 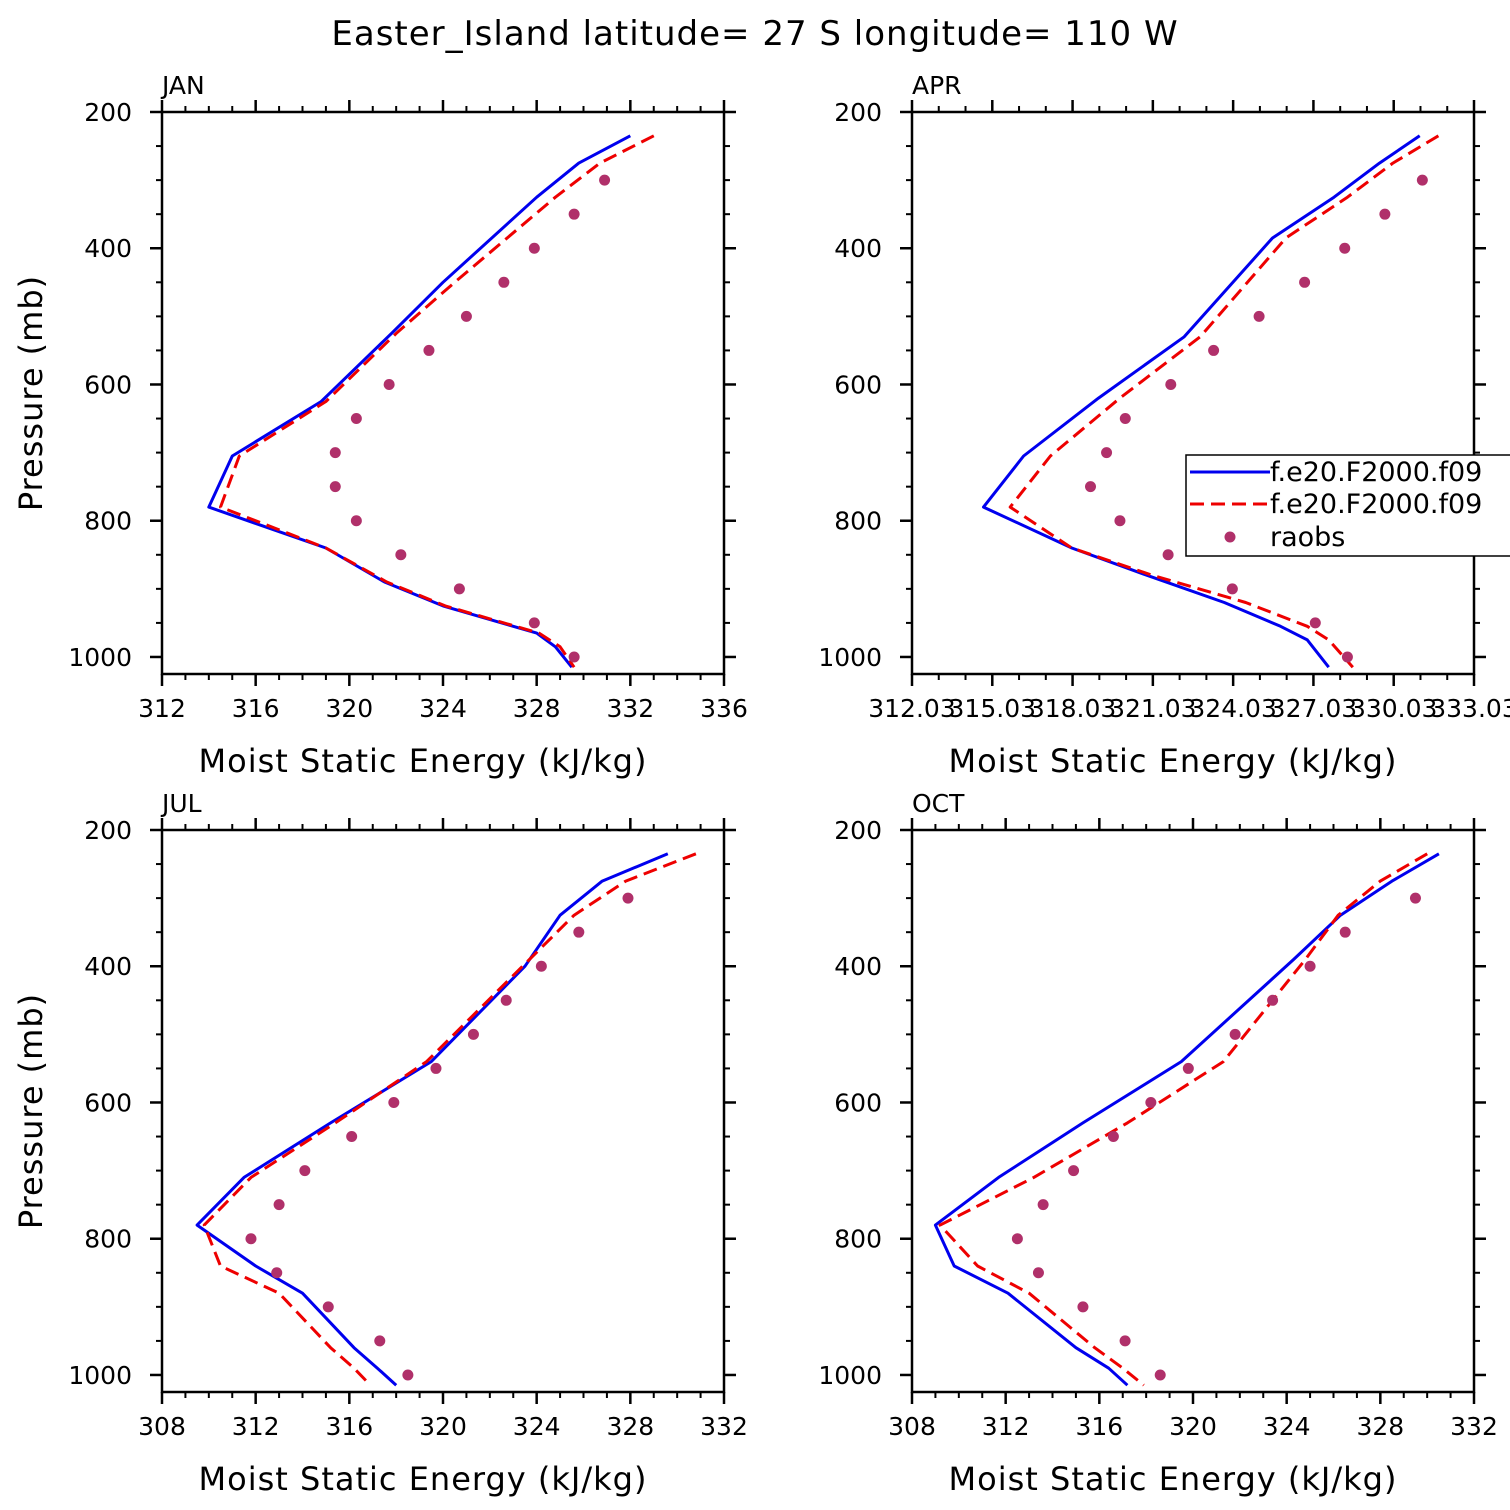 What do you see at coordinates (938, 803) in the screenshot?
I see `panel-label: OCT` at bounding box center [938, 803].